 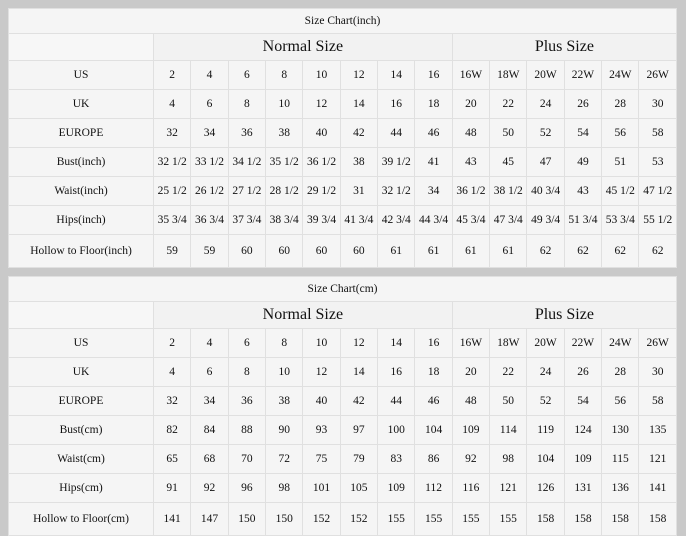 What do you see at coordinates (508, 430) in the screenshot?
I see `measurement-cell: 114` at bounding box center [508, 430].